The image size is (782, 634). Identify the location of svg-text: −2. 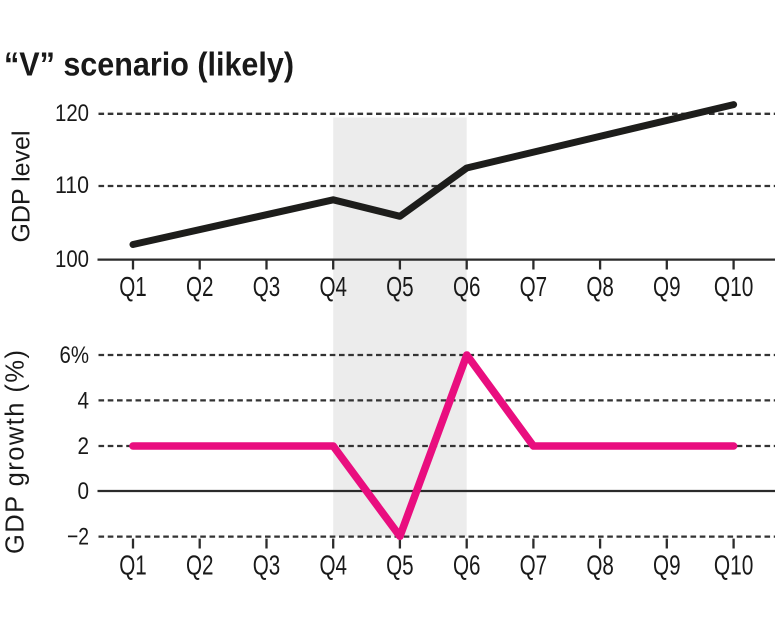
(78, 537).